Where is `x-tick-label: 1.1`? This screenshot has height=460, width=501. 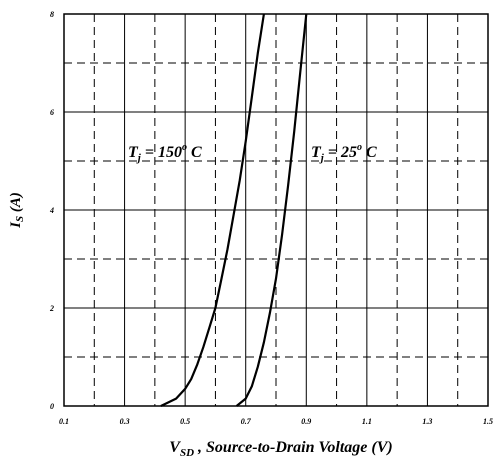
x-tick-label: 1.1 is located at coordinates (367, 421).